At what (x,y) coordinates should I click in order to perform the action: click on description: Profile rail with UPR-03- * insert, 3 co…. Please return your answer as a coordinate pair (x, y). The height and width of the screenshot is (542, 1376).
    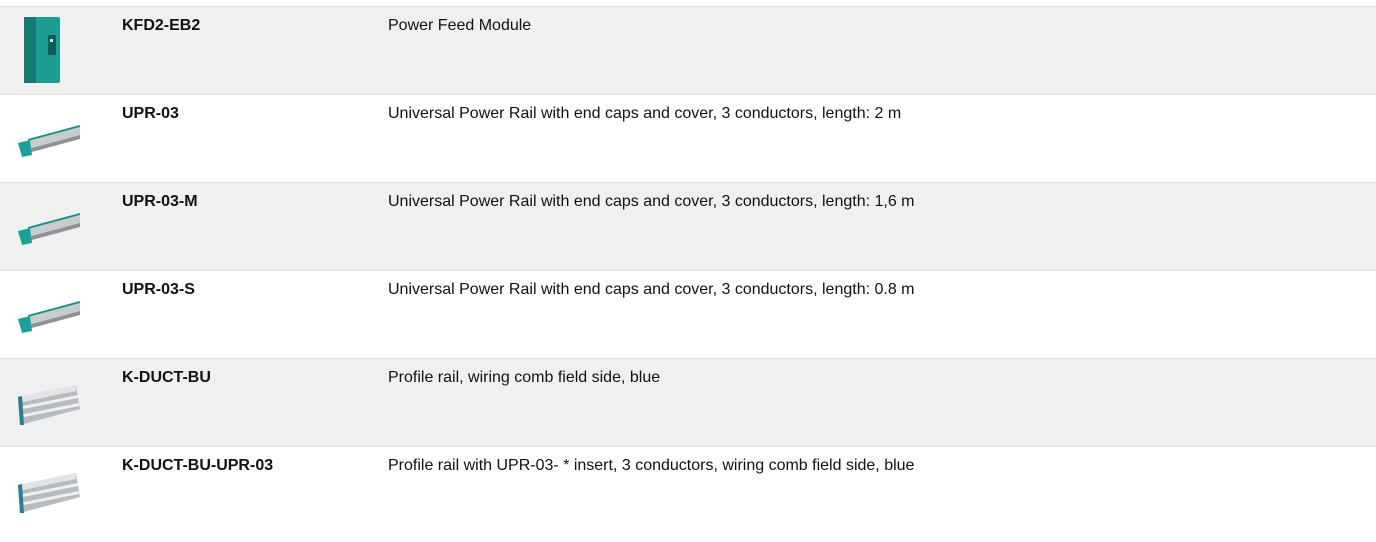
    Looking at the image, I should click on (651, 465).